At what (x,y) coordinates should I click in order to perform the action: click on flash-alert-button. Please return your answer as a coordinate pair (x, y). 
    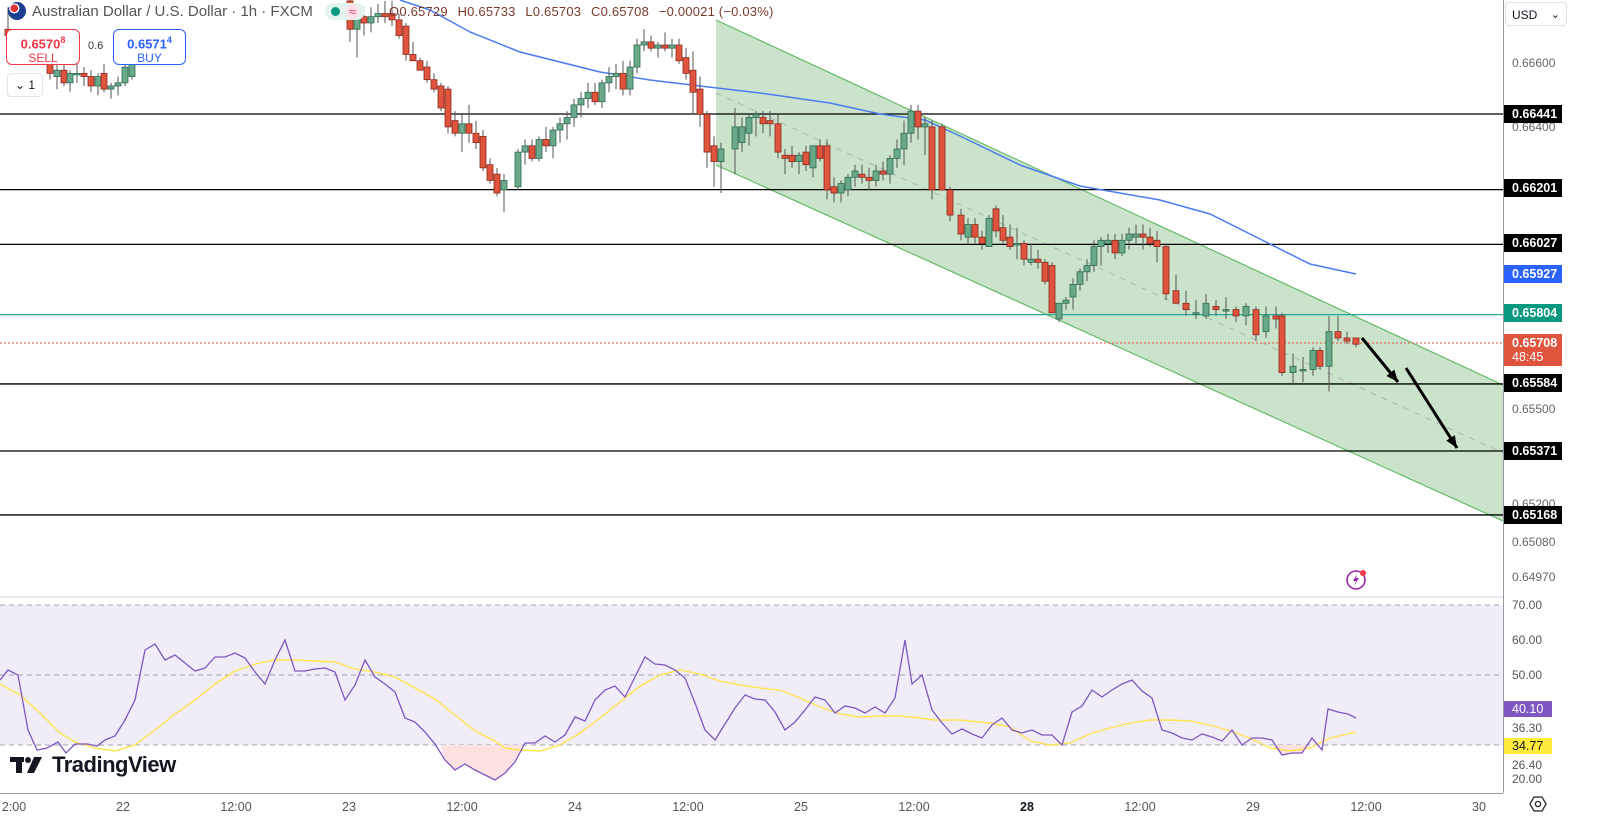
    Looking at the image, I should click on (1355, 579).